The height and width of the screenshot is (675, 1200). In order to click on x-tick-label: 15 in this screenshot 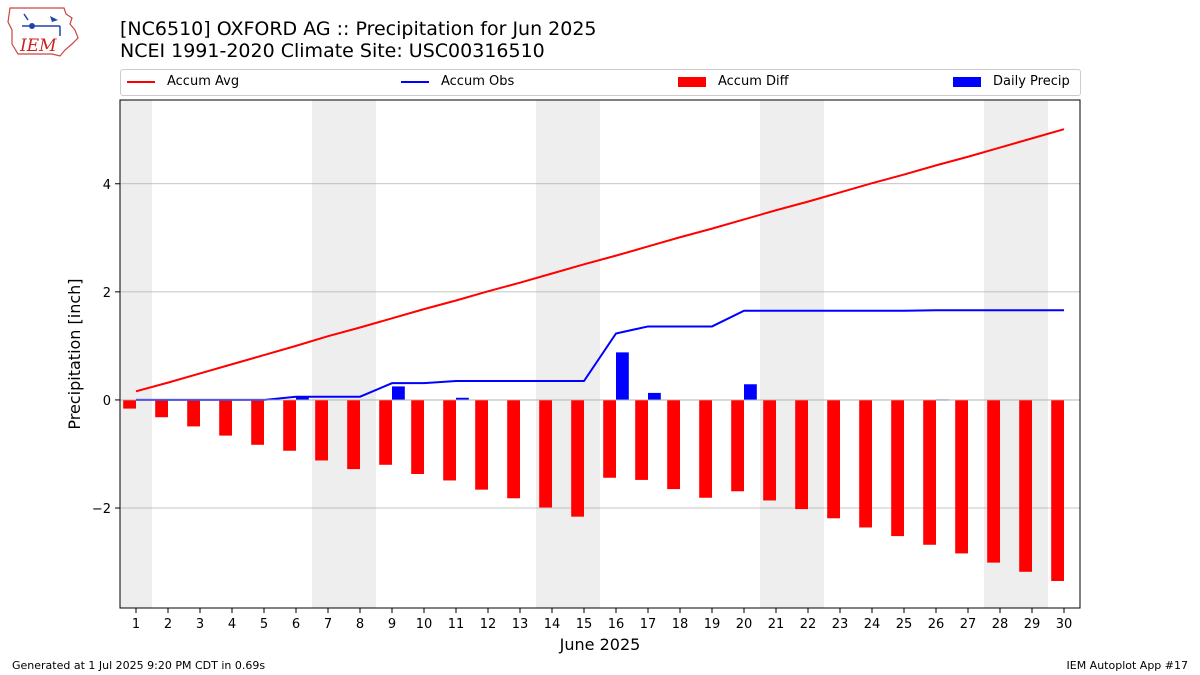, I will do `click(584, 624)`.